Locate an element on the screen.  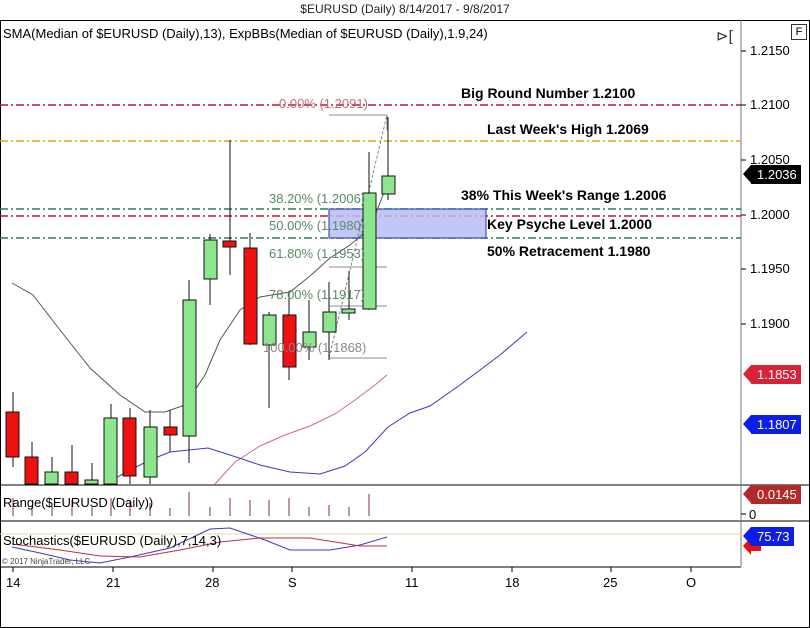
range-flag: 0.0145 is located at coordinates (772, 494).